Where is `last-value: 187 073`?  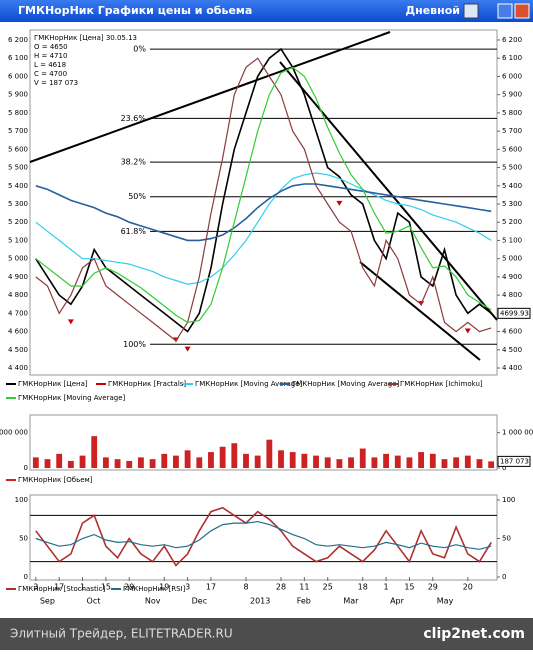 last-value: 187 073 is located at coordinates (514, 461).